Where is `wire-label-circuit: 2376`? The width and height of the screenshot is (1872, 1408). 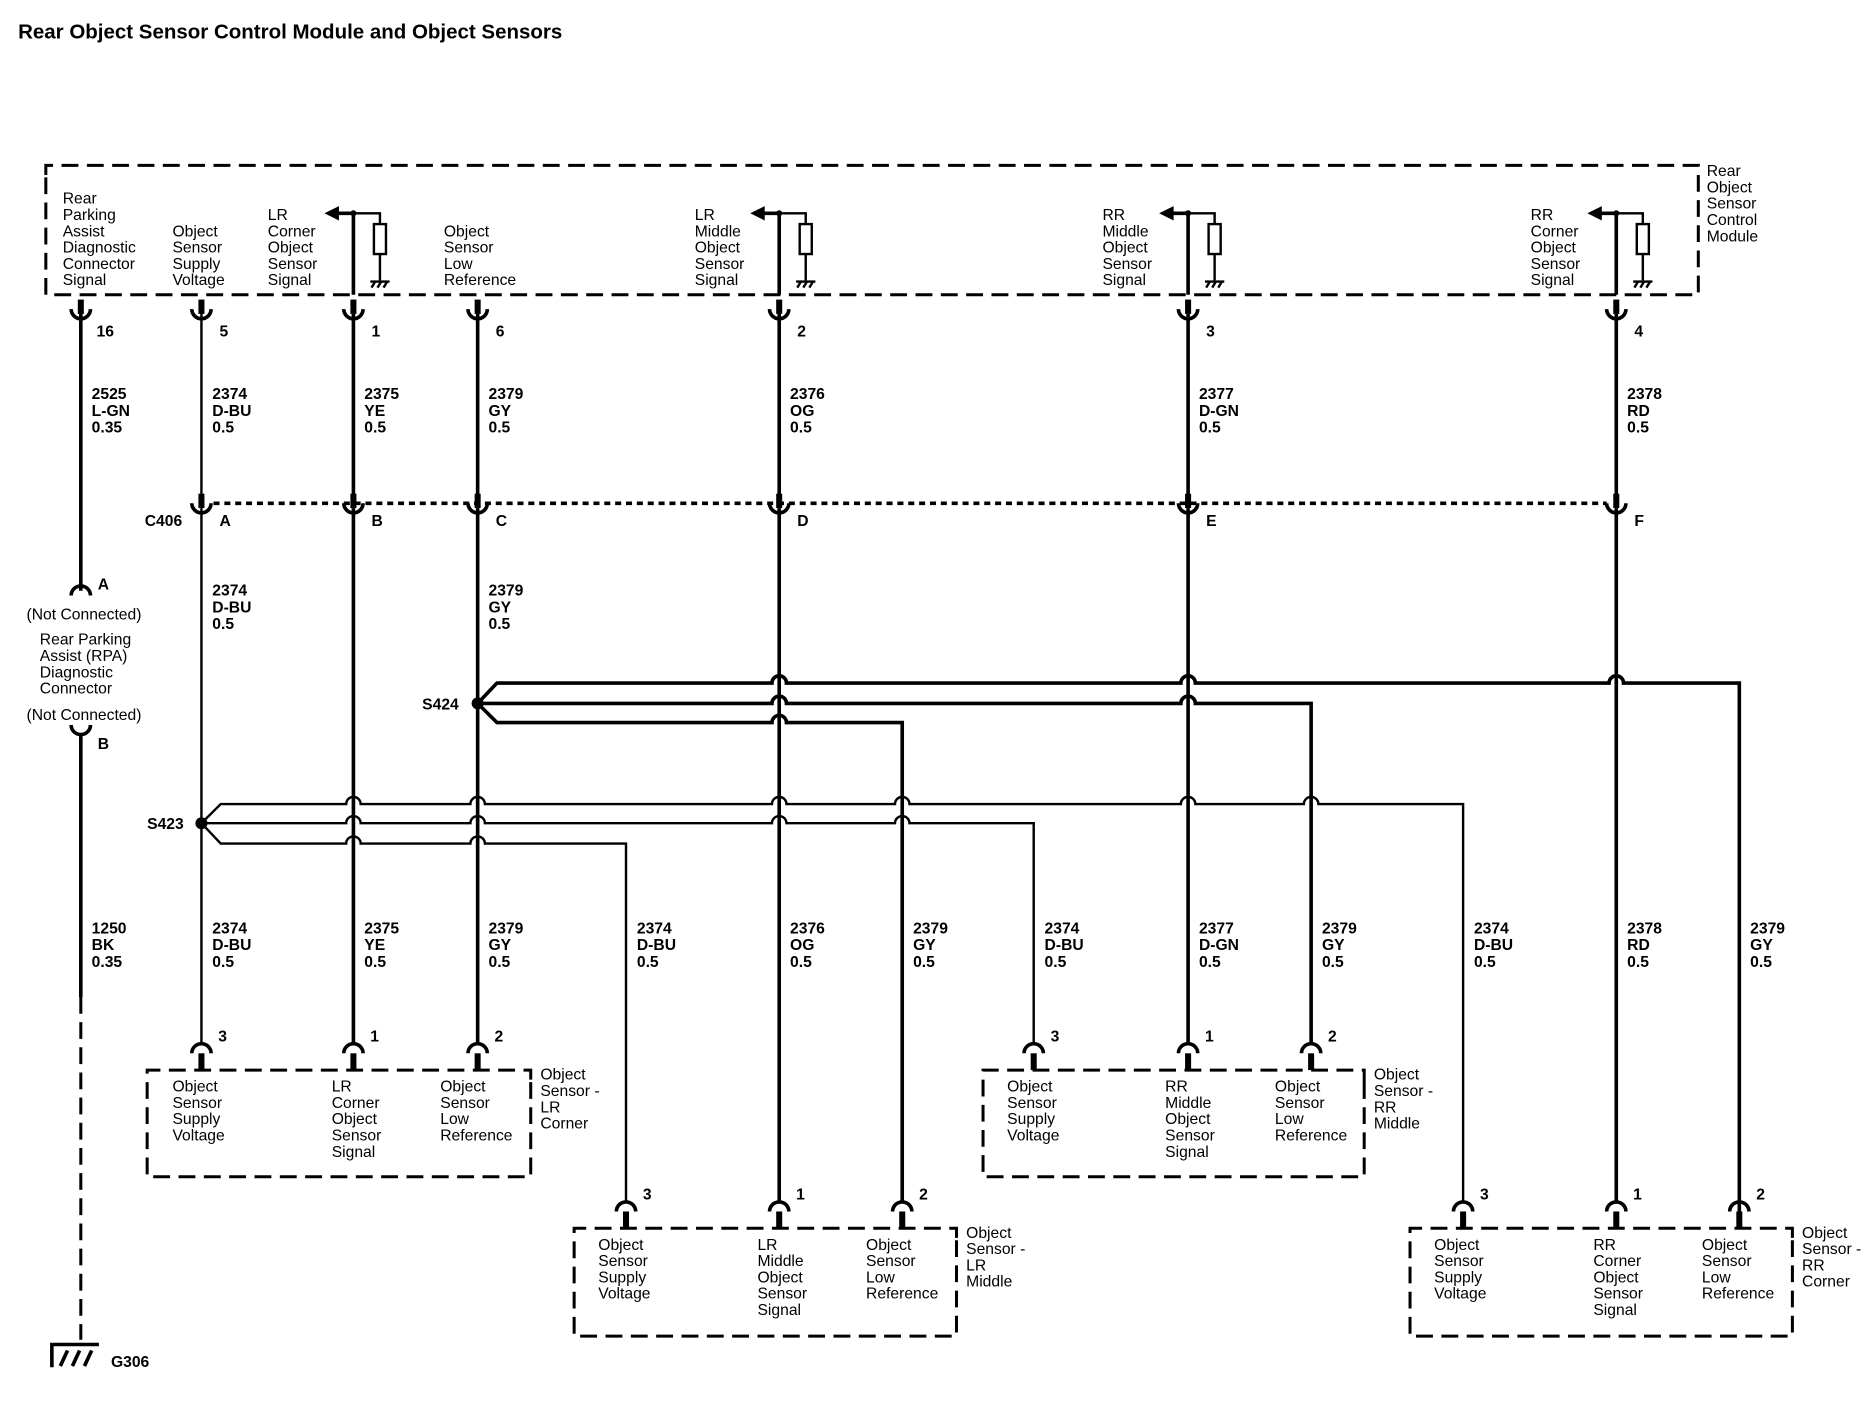
wire-label-circuit: 2376 is located at coordinates (807, 394).